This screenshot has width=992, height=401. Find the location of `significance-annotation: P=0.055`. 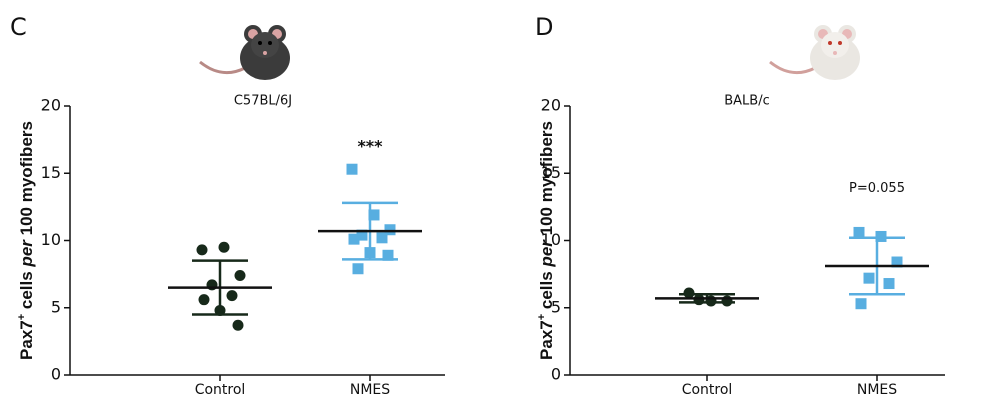

significance-annotation: P=0.055 is located at coordinates (877, 188).